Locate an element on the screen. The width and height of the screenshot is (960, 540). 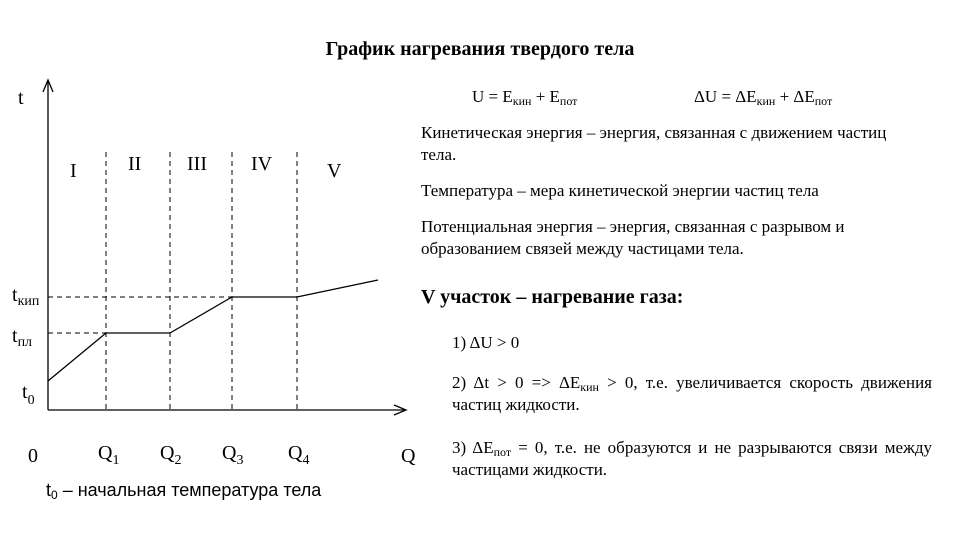
region-label-3: III is located at coordinates (197, 164).